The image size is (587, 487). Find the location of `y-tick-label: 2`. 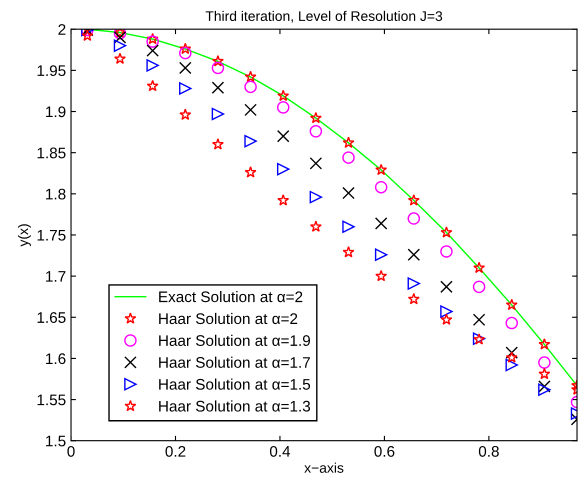

y-tick-label: 2 is located at coordinates (62, 29).